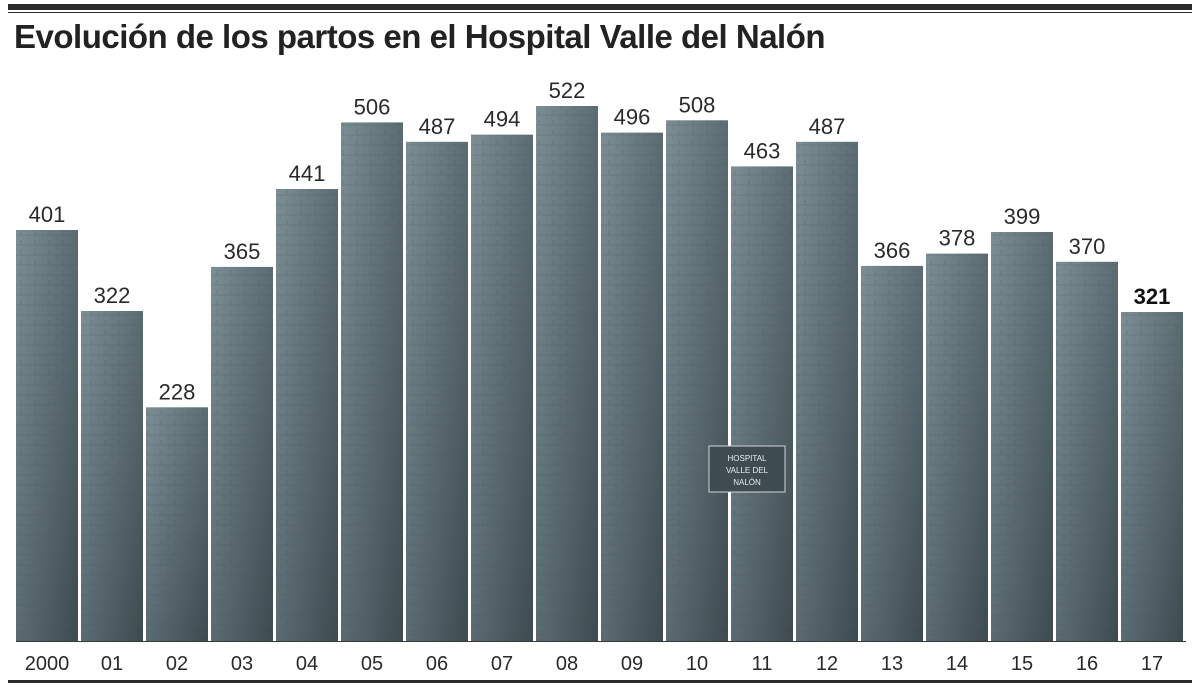 Image resolution: width=1200 pixels, height=686 pixels. I want to click on x-tick-label-11: 11, so click(762, 664).